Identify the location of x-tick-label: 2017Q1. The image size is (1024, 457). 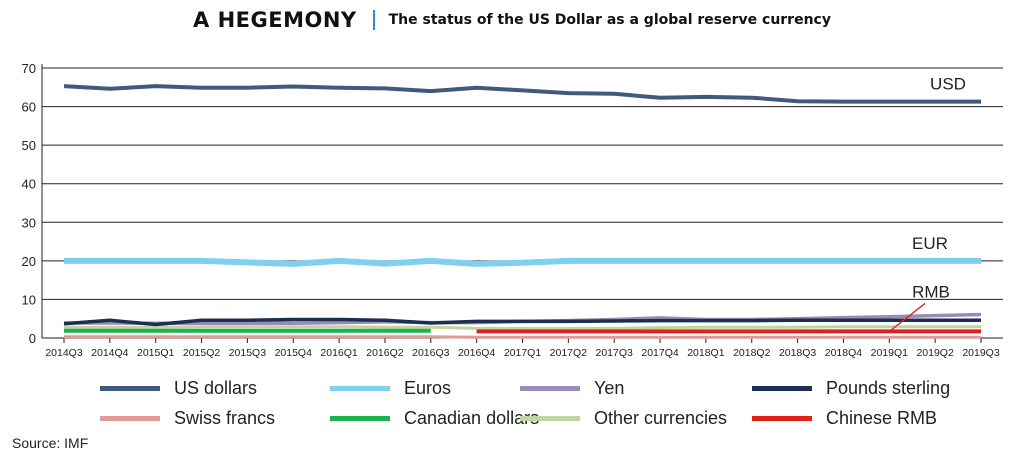
(523, 353).